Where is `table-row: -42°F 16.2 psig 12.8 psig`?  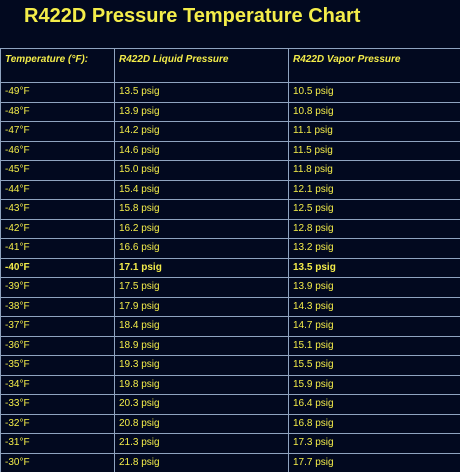 table-row: -42°F 16.2 psig 12.8 psig is located at coordinates (230, 228).